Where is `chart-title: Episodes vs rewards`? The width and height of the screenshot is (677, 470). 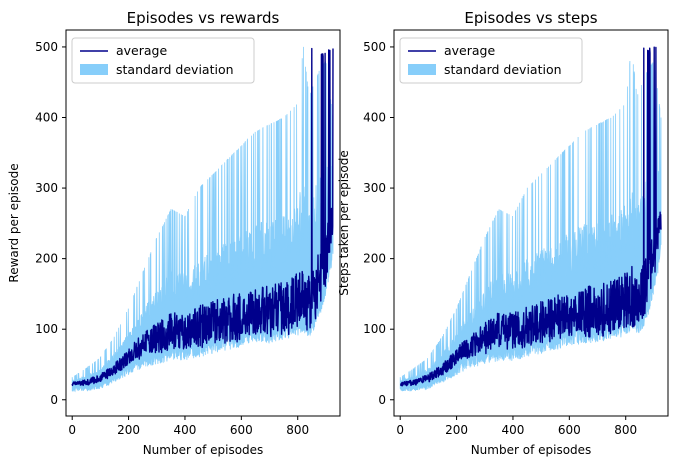
chart-title: Episodes vs rewards is located at coordinates (203, 18).